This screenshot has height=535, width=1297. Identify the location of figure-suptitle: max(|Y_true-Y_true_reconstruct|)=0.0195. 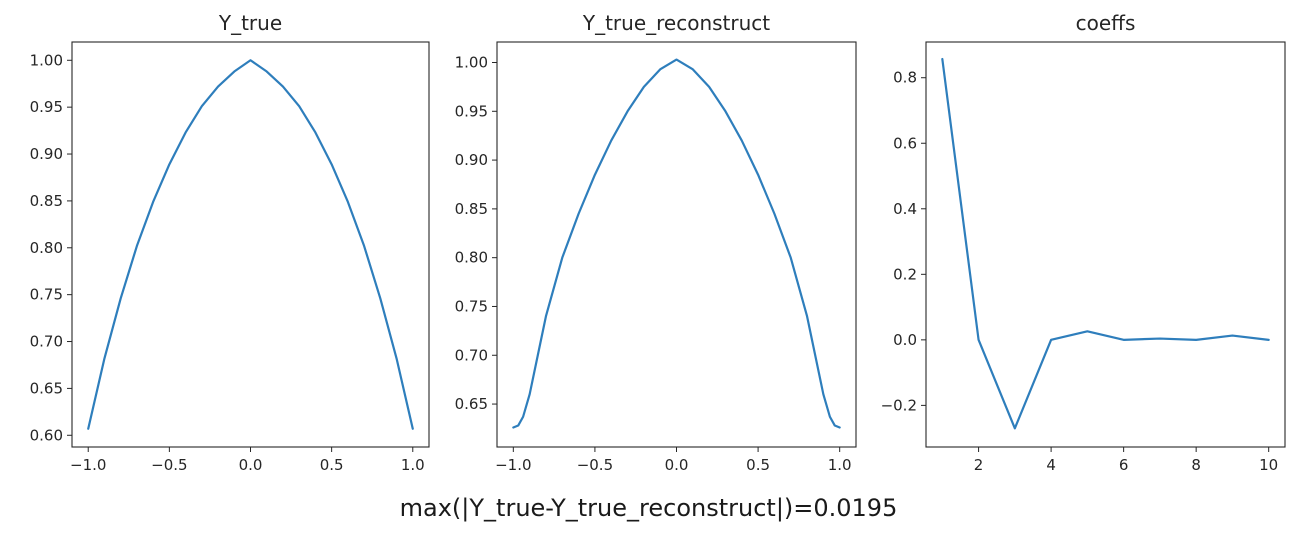
(648, 508).